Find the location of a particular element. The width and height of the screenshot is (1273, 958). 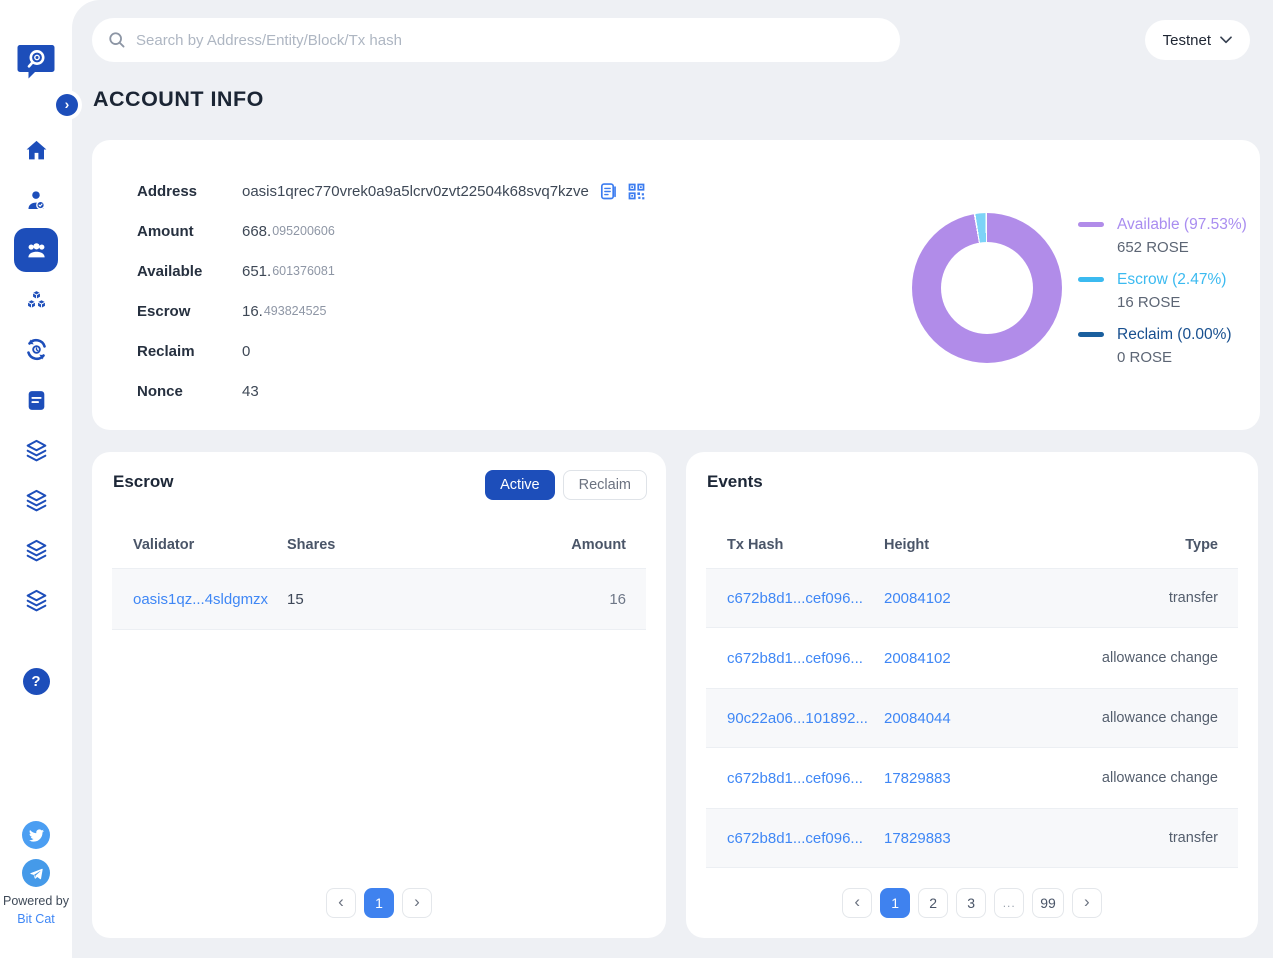

page-title: ACCOUNT INFO is located at coordinates (178, 99).